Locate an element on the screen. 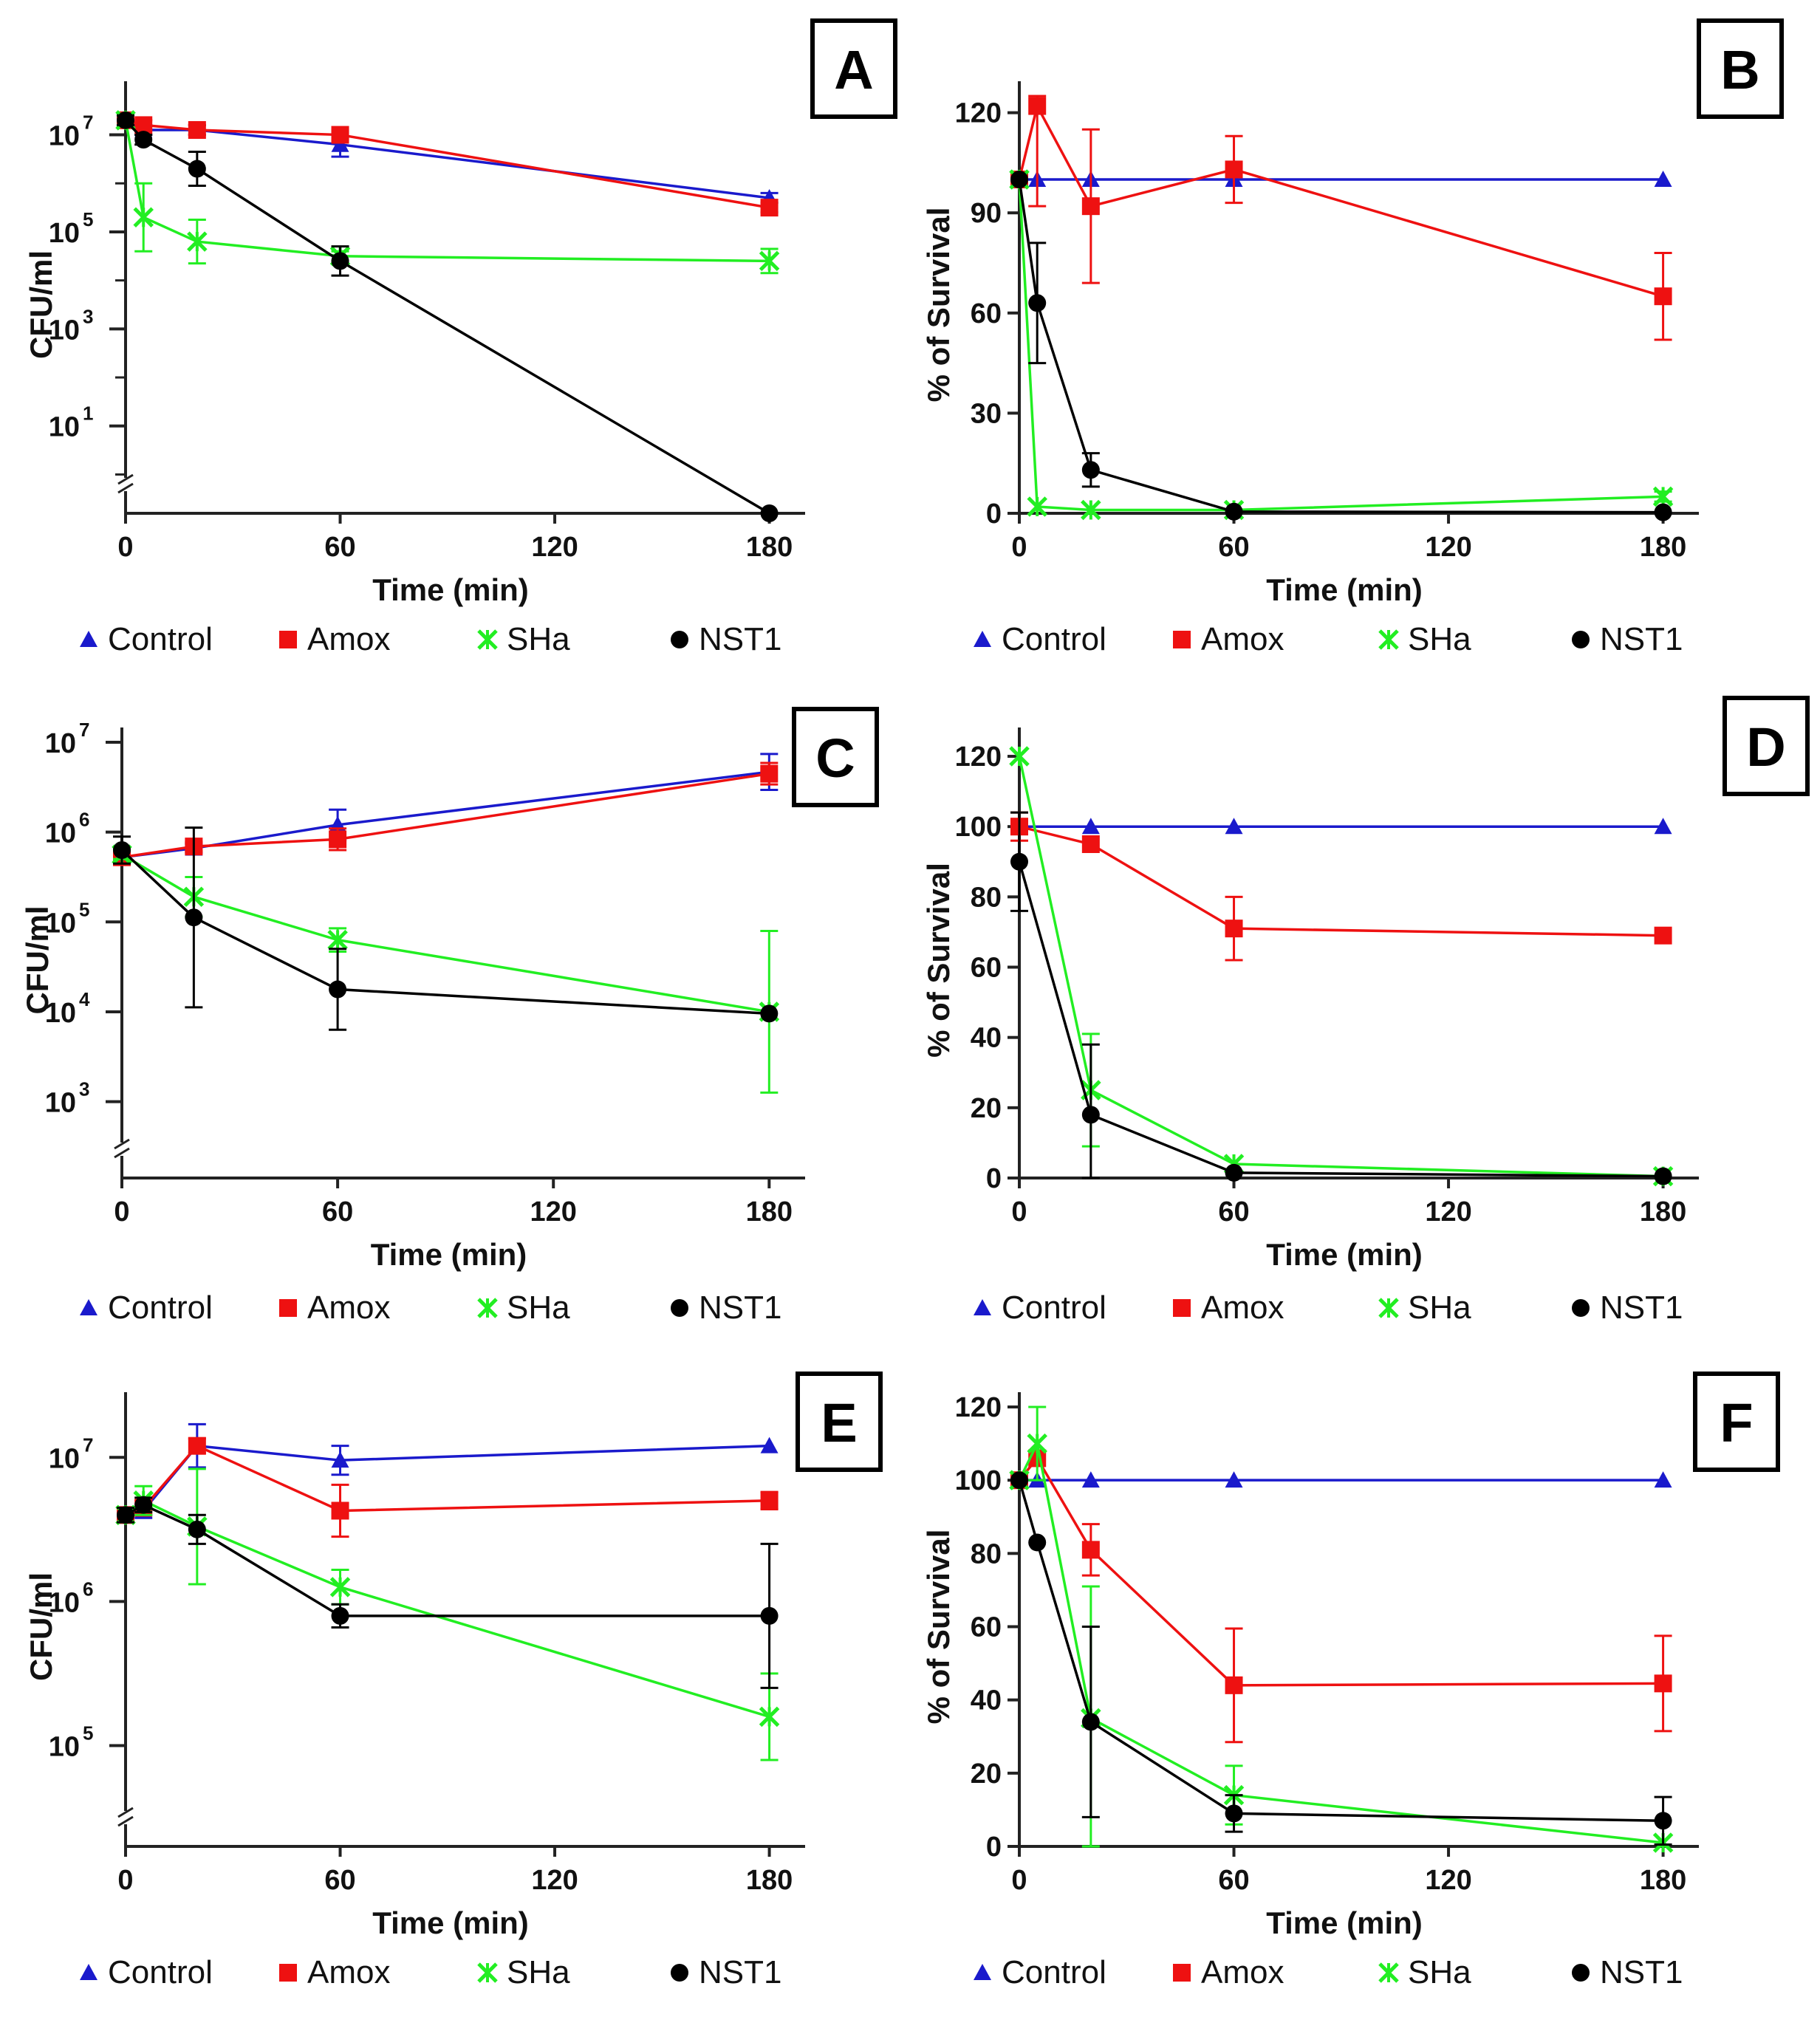 This screenshot has height=2034, width=1820. y-tick-exponent: 1 is located at coordinates (88, 414).